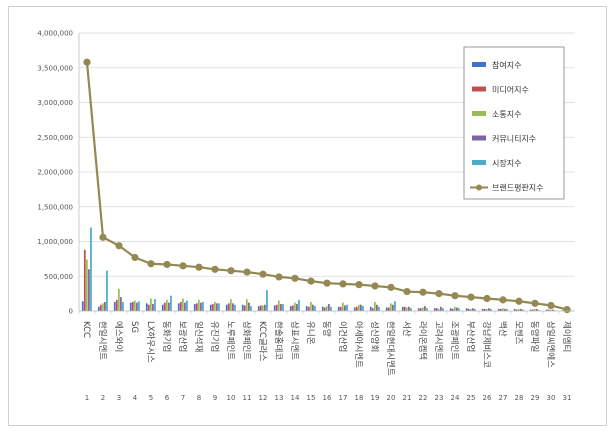 The width and height of the screenshot is (615, 432). What do you see at coordinates (422, 340) in the screenshot?
I see `x-category-label: 라이온켐텍` at bounding box center [422, 340].